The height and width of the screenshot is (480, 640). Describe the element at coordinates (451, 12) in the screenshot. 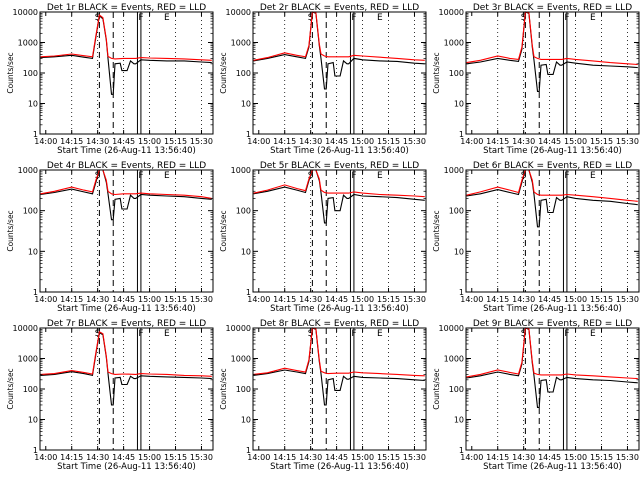

I see `y-tick-label: 10000` at that location.